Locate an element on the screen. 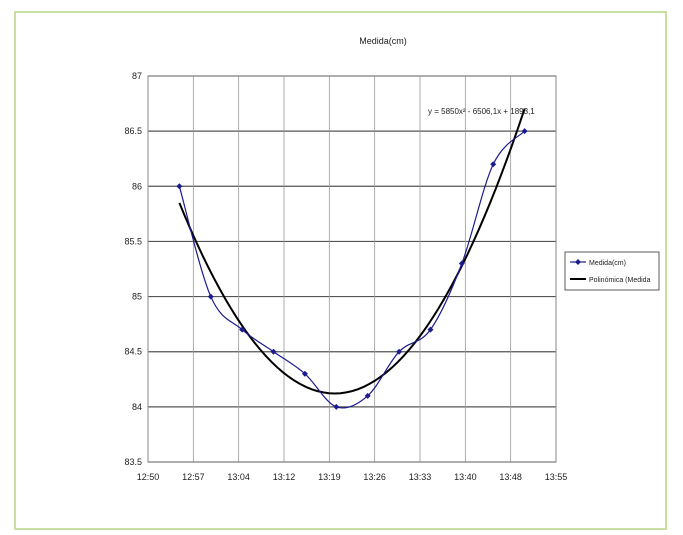 This screenshot has height=535, width=683. legend-label-polinomica: Polinómica (Medida is located at coordinates (620, 280).